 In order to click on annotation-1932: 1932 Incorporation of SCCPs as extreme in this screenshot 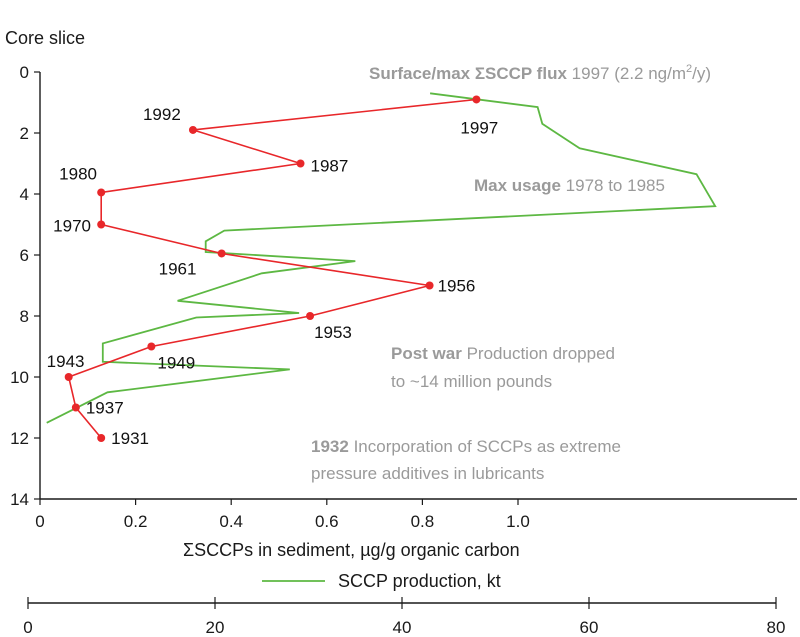, I will do `click(466, 446)`.